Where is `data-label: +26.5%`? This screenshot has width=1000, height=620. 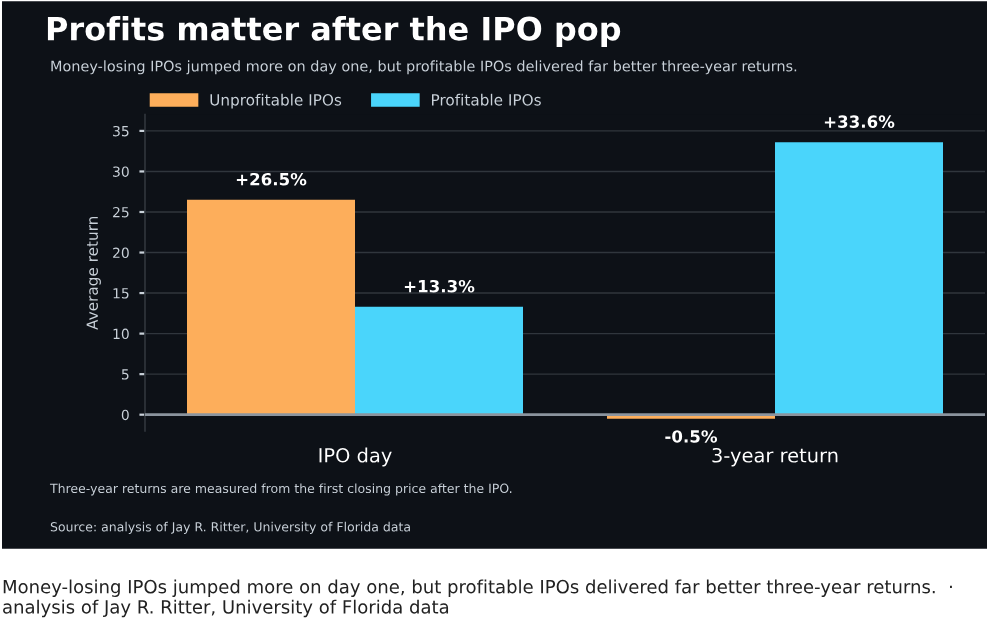
data-label: +26.5% is located at coordinates (271, 179).